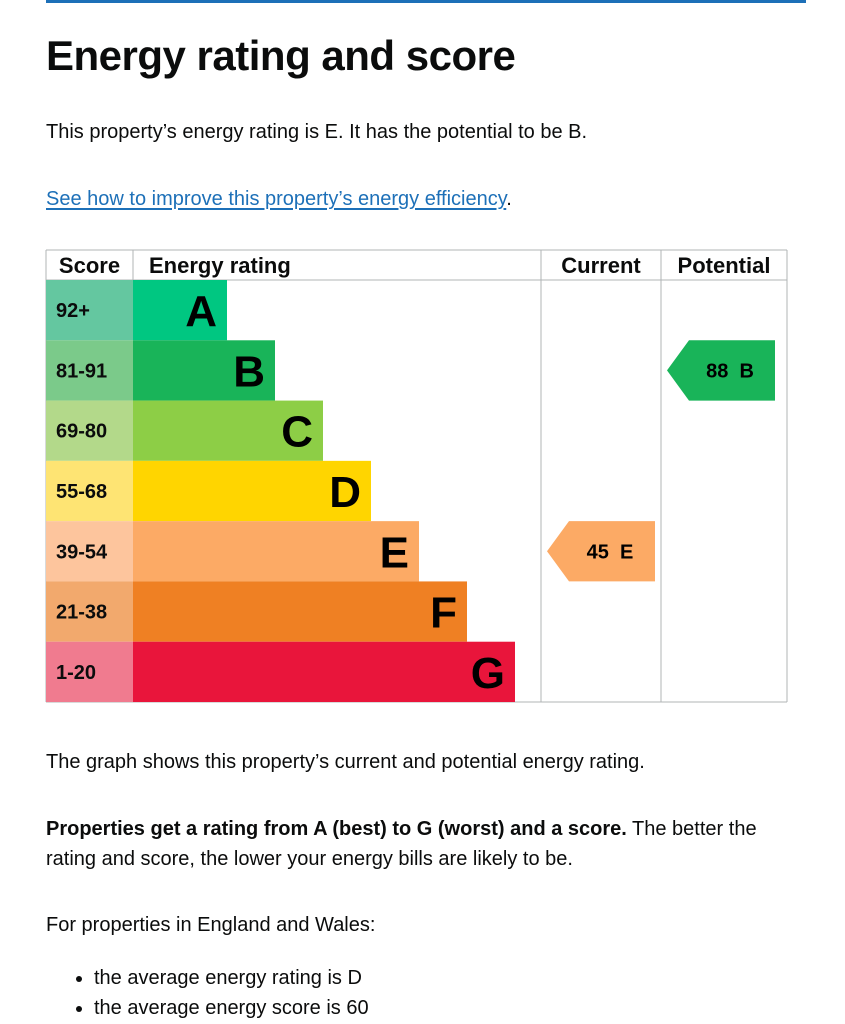 This screenshot has height=1024, width=845. What do you see at coordinates (180, 310) in the screenshot?
I see `band-bar-a` at bounding box center [180, 310].